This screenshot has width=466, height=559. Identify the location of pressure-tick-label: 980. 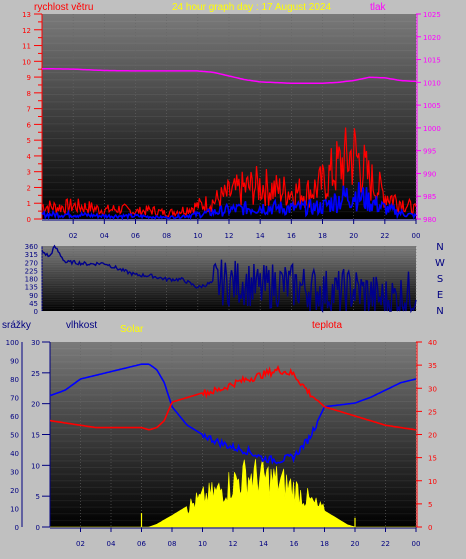
(429, 220).